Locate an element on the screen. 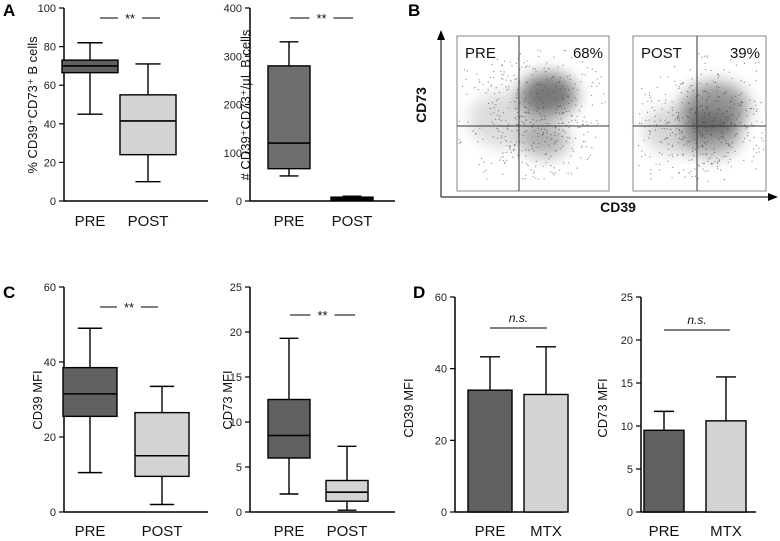 This screenshot has width=780, height=541. plot-frame is located at coordinates (699, 113).